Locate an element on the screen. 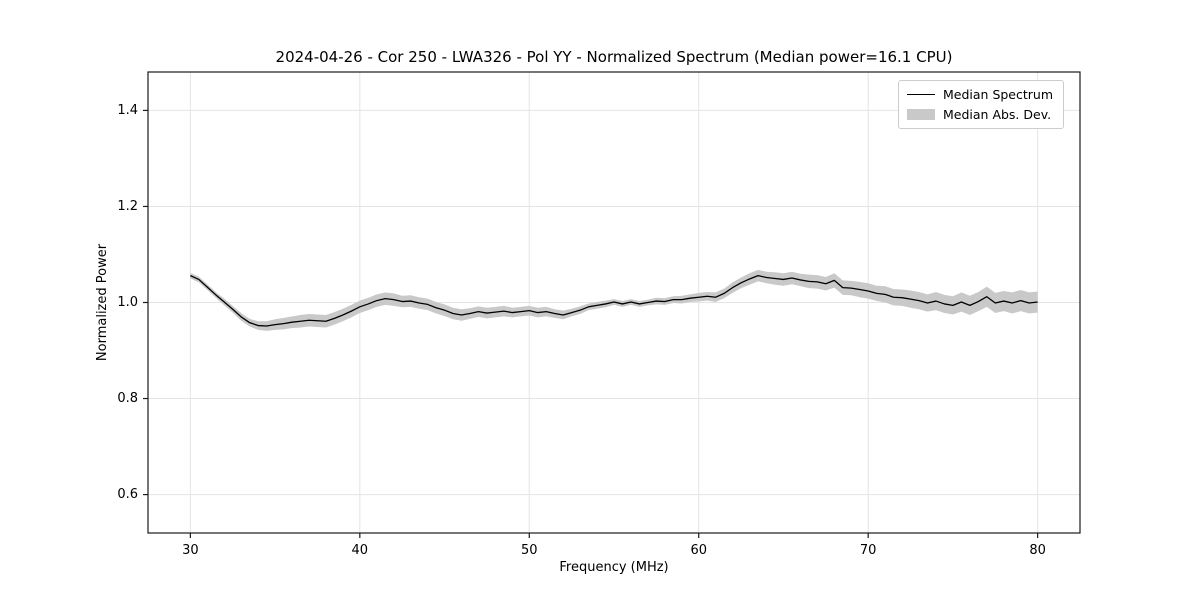  legend-entry-median-spectrum: Median Spectrum is located at coordinates (980, 94).